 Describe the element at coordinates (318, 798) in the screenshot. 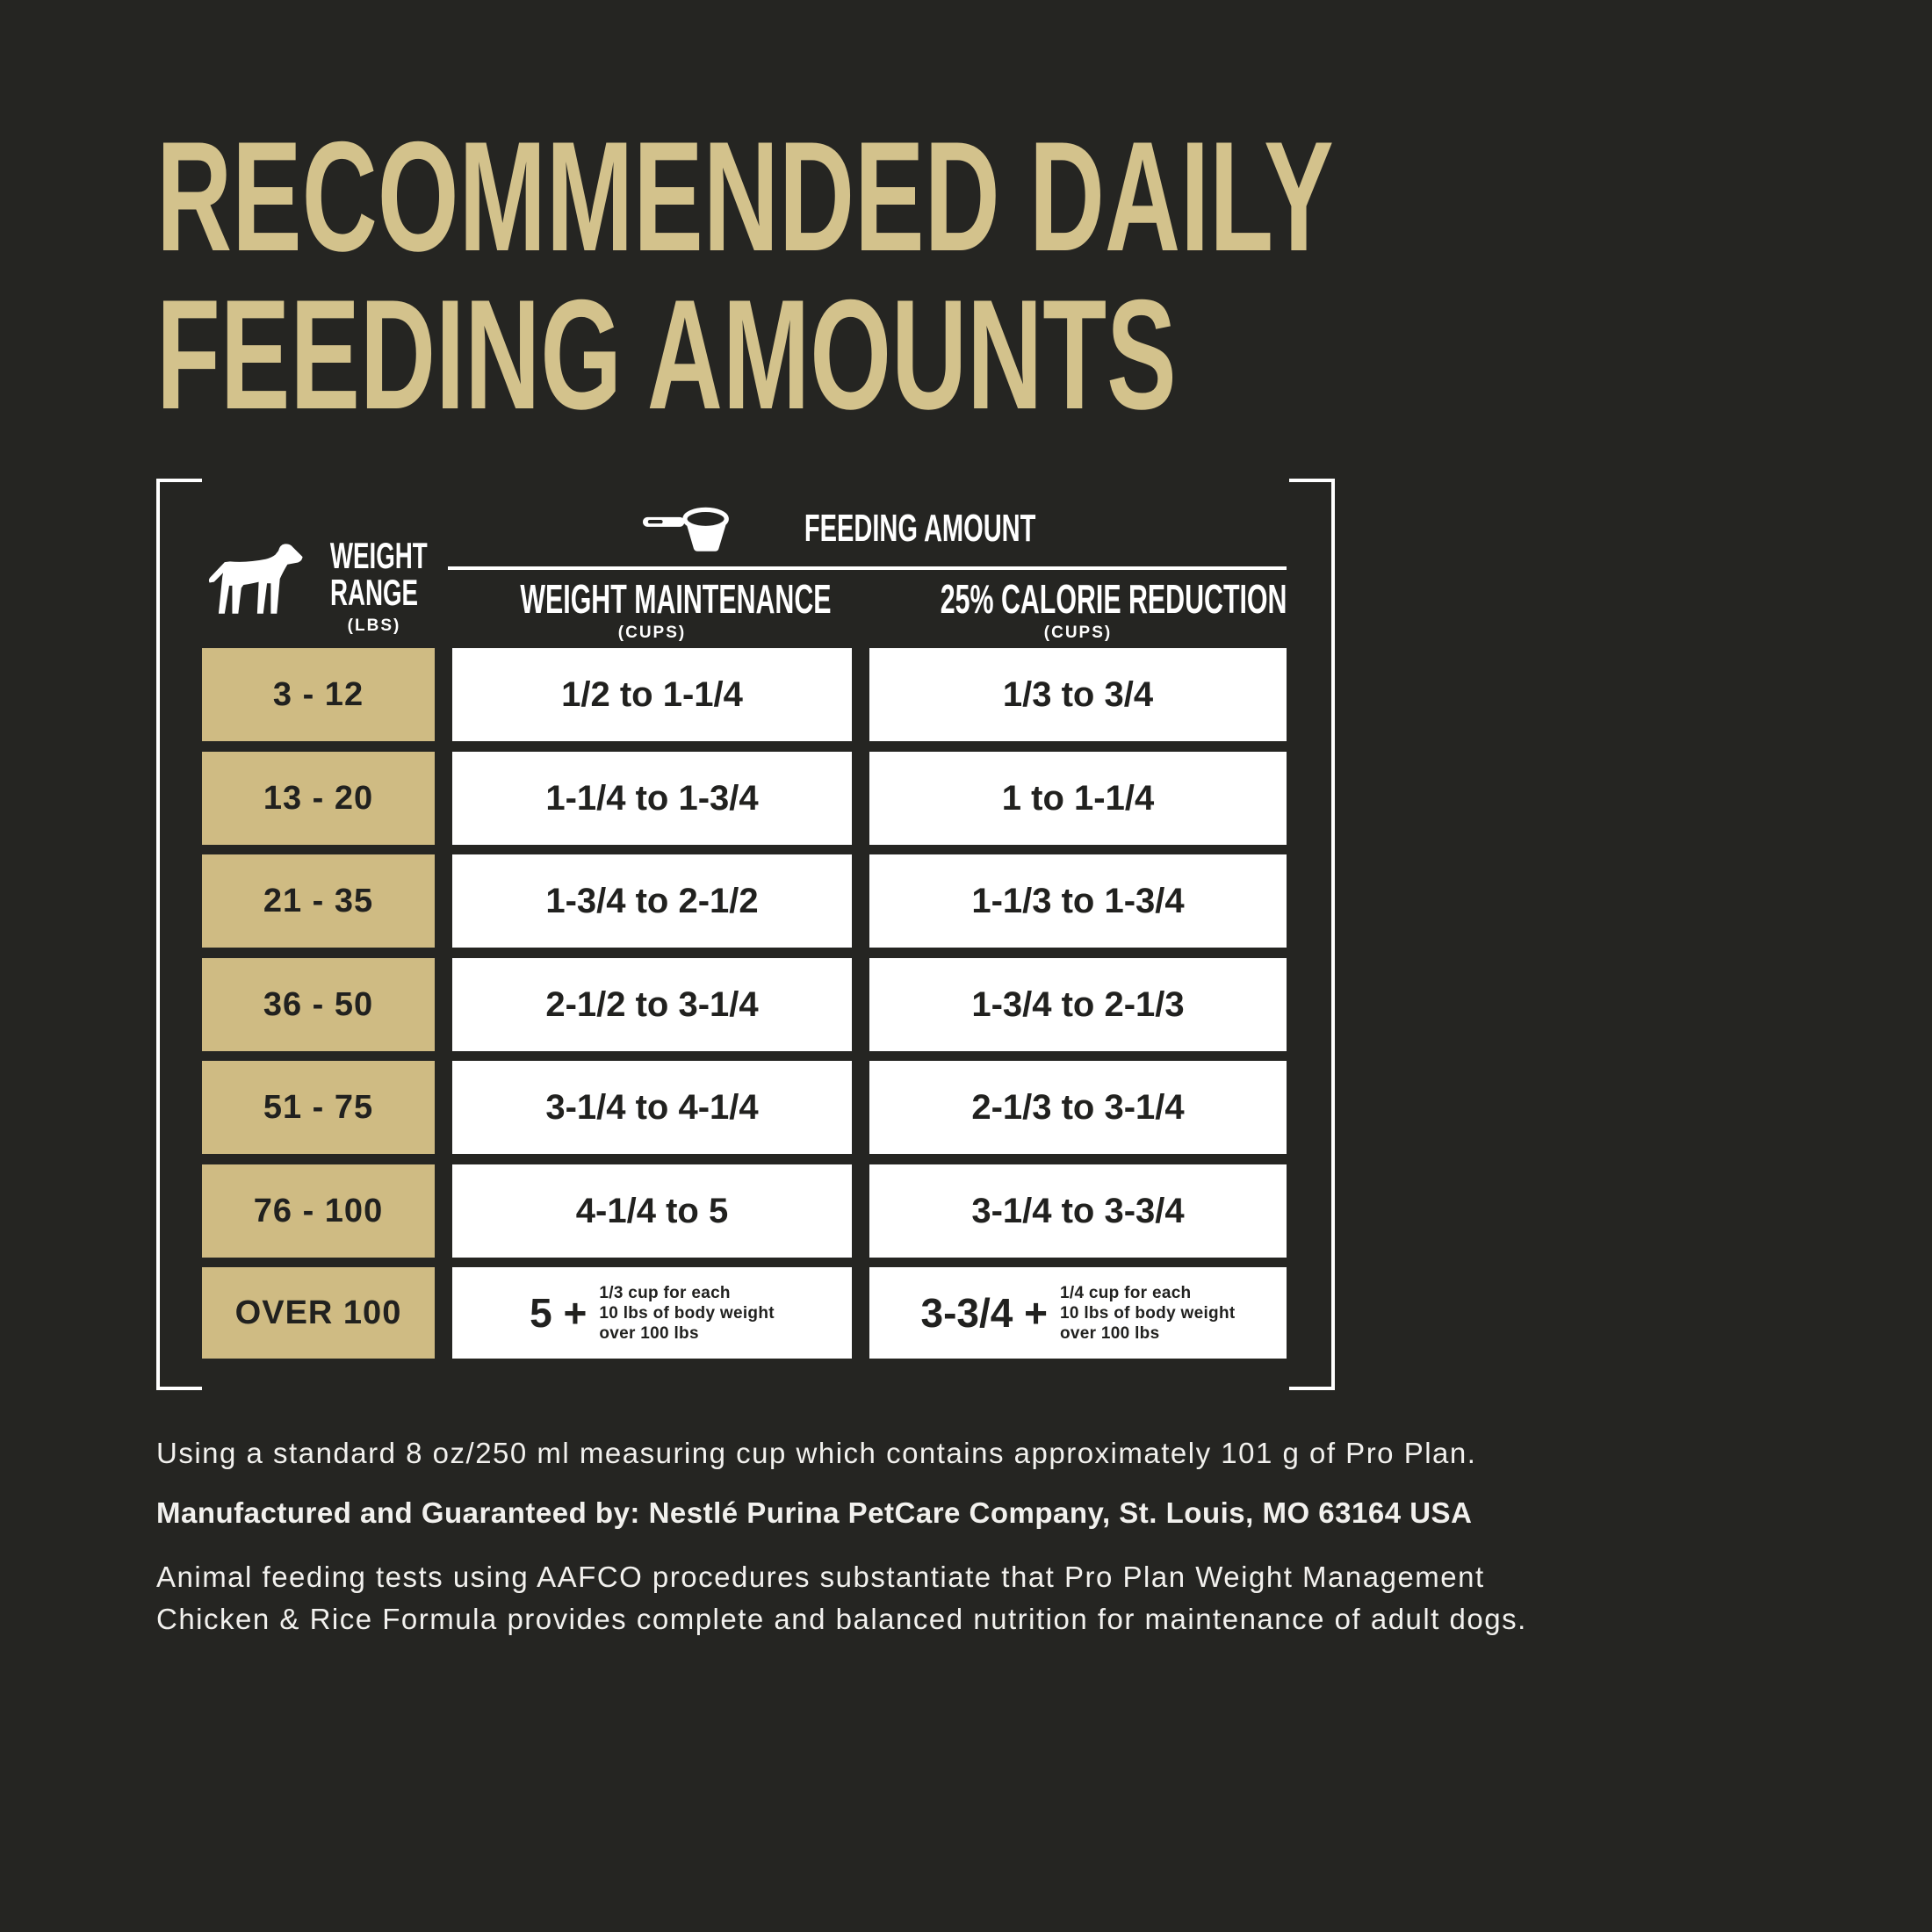

I see `weight-range-cell: 13 - 20` at that location.